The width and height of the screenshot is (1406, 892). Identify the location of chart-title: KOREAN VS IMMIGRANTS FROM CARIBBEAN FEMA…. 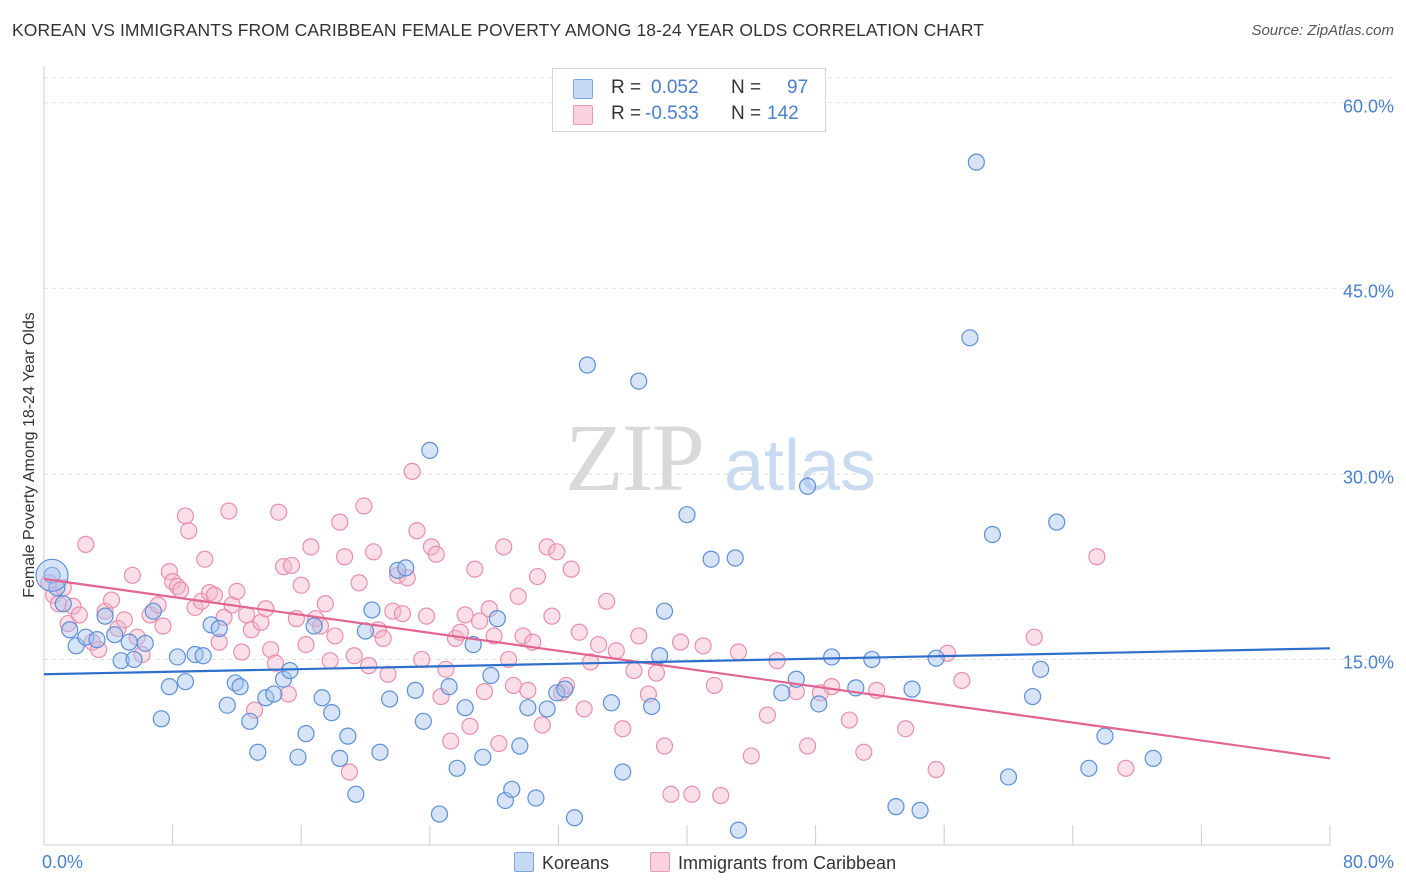
(498, 30).